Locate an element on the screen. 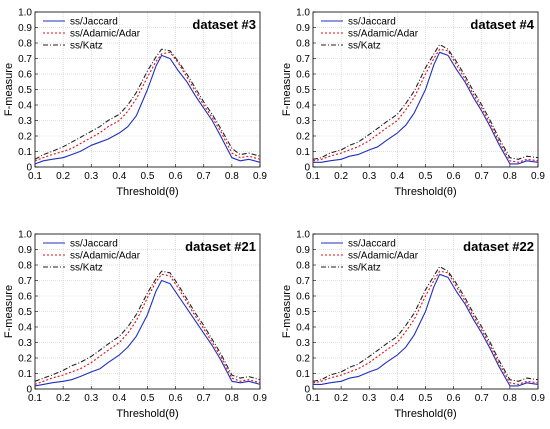 The height and width of the screenshot is (429, 550). chart-title: dataset #3 is located at coordinates (224, 24).